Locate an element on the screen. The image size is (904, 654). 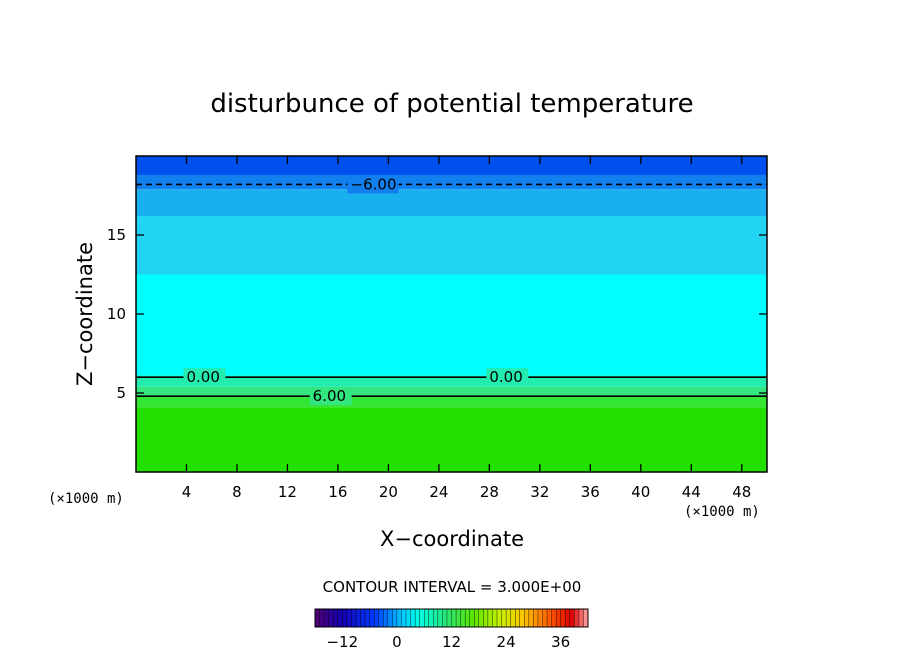
x-tick-label-8: 36 is located at coordinates (590, 492).